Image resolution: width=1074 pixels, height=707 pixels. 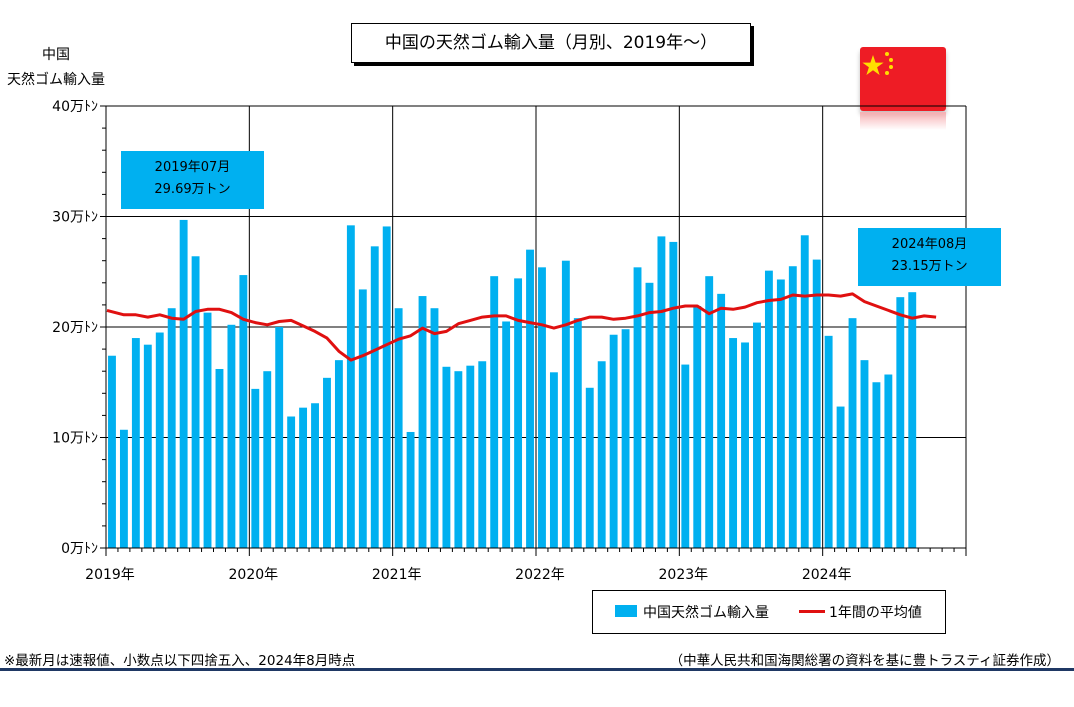 What do you see at coordinates (827, 575) in the screenshot?
I see `x-tick-label: 2024年` at bounding box center [827, 575].